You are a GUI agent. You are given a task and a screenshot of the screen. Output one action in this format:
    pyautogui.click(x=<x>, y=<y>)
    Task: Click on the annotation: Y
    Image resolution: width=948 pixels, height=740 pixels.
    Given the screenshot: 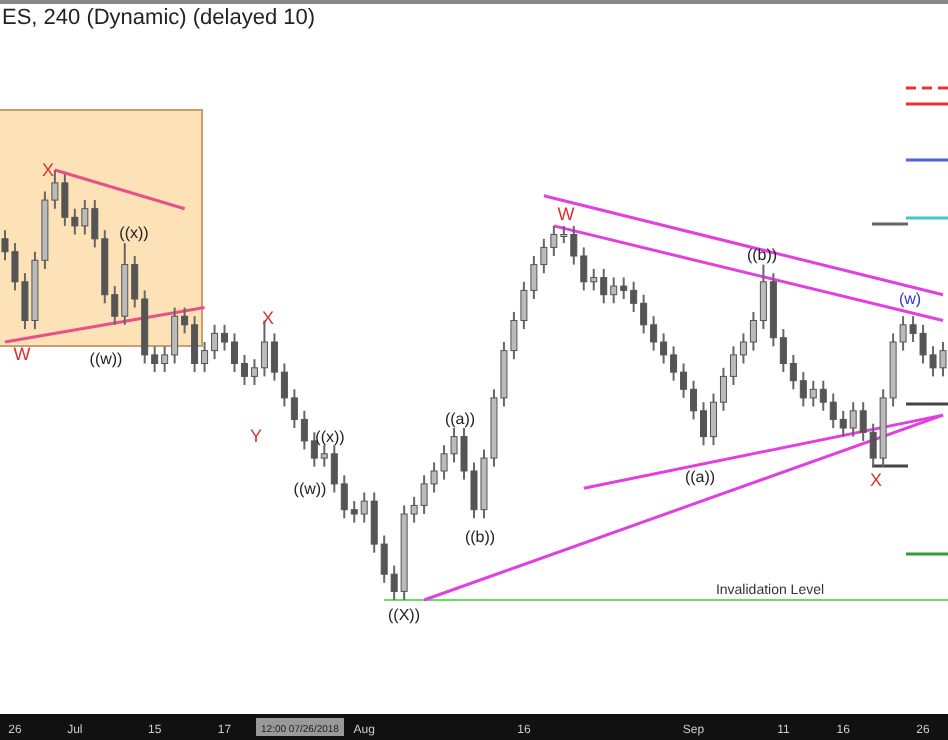 What is the action you would take?
    pyautogui.click(x=256, y=436)
    